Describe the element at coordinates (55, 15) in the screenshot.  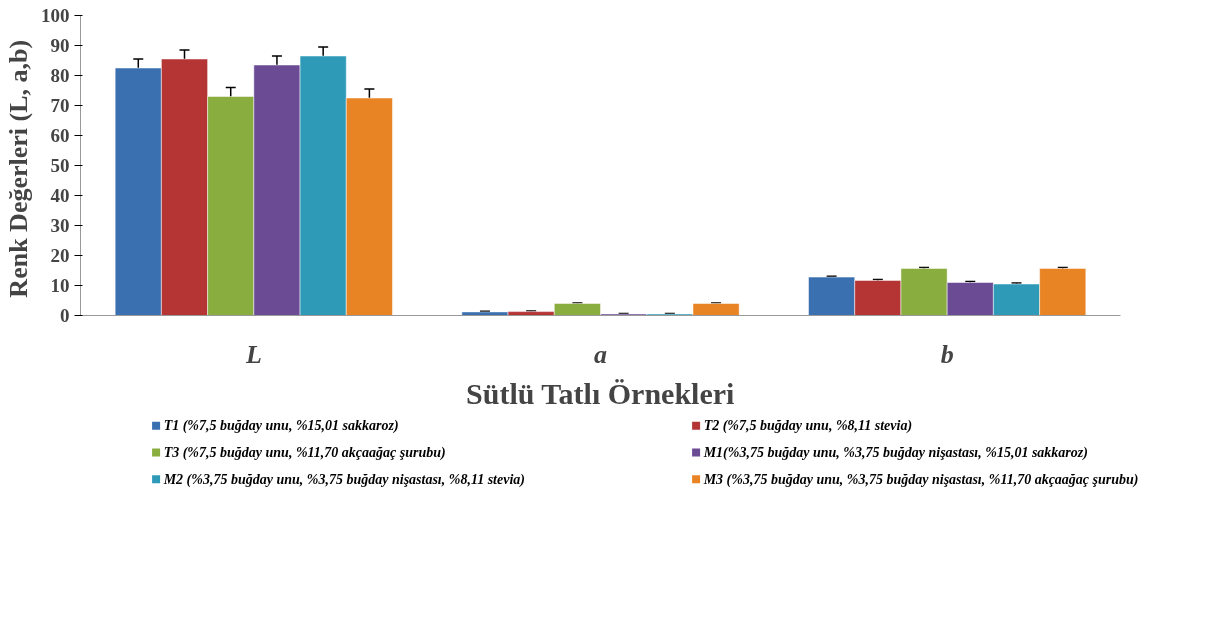
I see `y-tick-label: 100` at that location.